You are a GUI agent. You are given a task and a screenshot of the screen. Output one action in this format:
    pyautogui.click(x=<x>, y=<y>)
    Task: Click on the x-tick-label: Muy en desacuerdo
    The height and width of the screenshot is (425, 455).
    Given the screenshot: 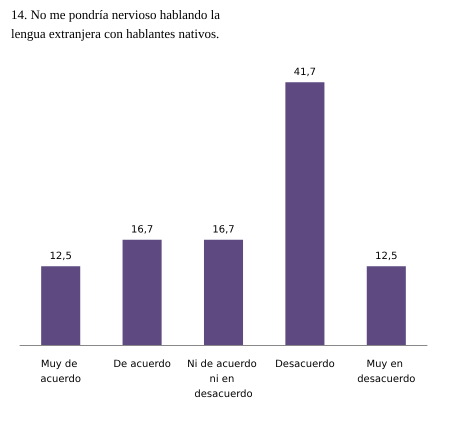 What is the action you would take?
    pyautogui.click(x=386, y=372)
    